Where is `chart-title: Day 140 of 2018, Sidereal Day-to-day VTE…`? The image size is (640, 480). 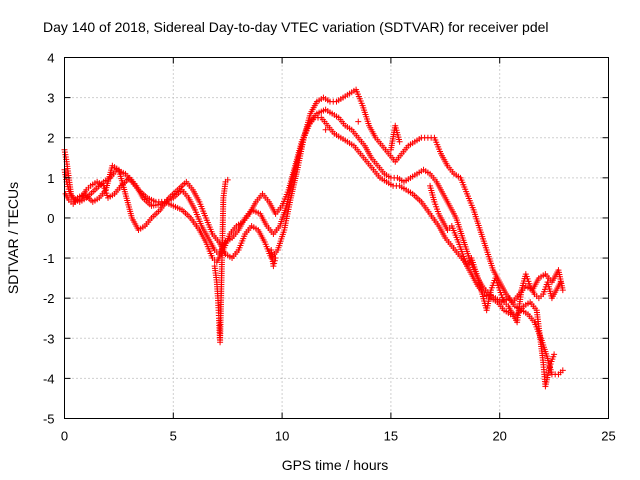
chart-title: Day 140 of 2018, Sidereal Day-to-day VTE… is located at coordinates (296, 27).